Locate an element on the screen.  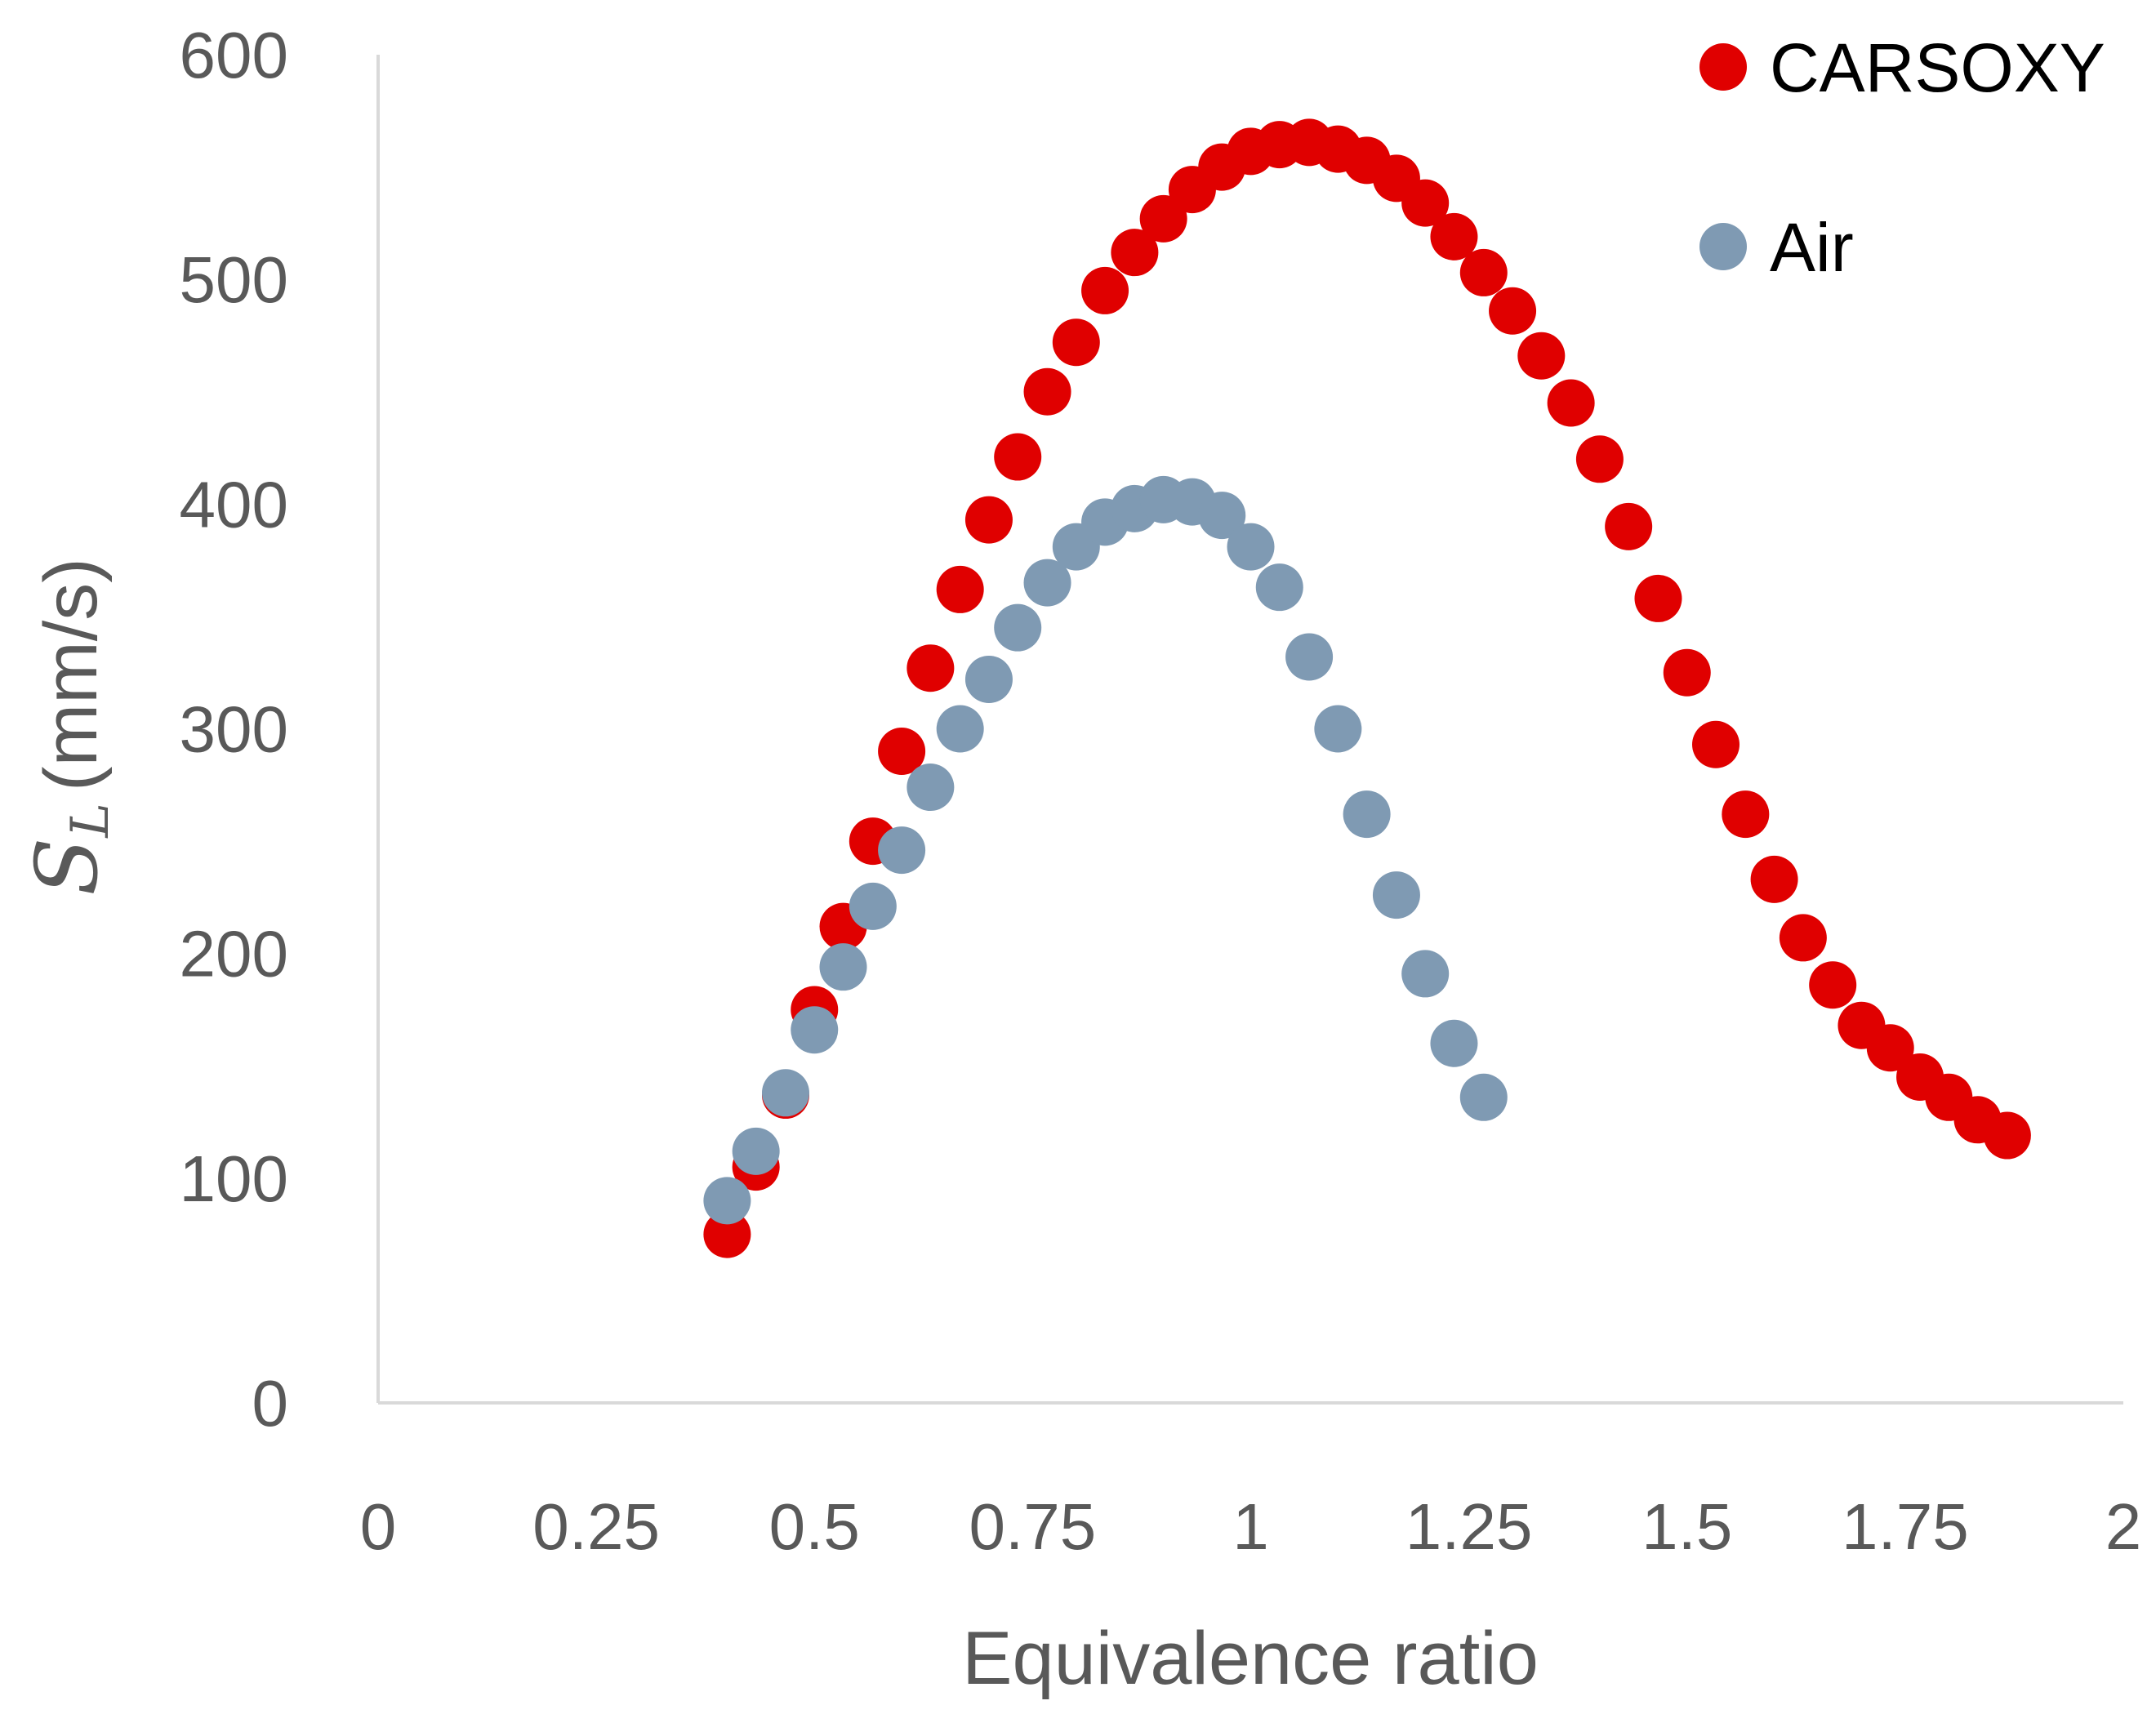
x-axis-title: Equivalence ratio is located at coordinates (1250, 1659).